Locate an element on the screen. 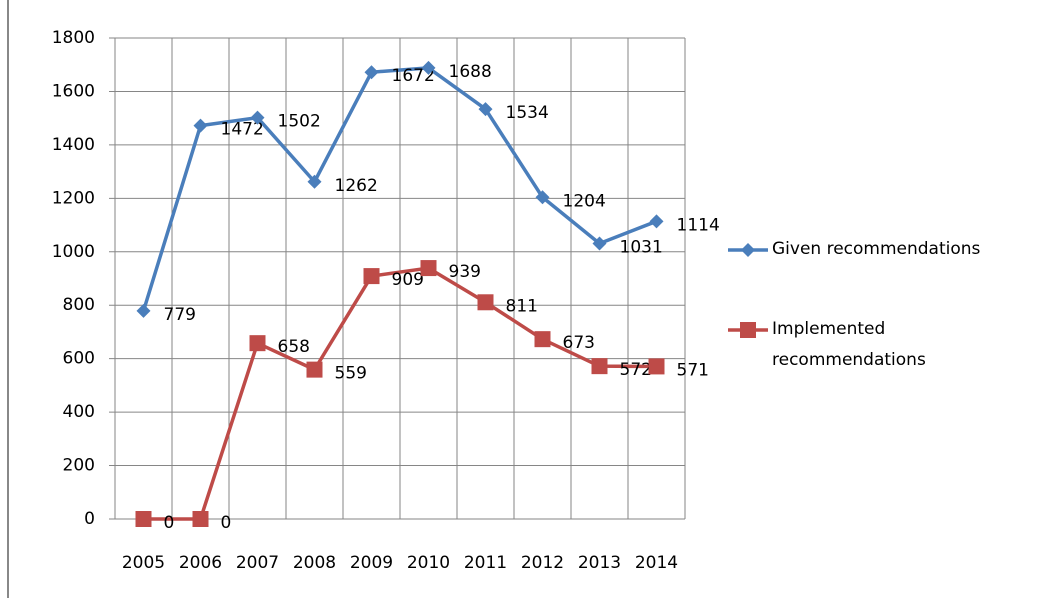  x-tick-label: 2013 is located at coordinates (599, 563).